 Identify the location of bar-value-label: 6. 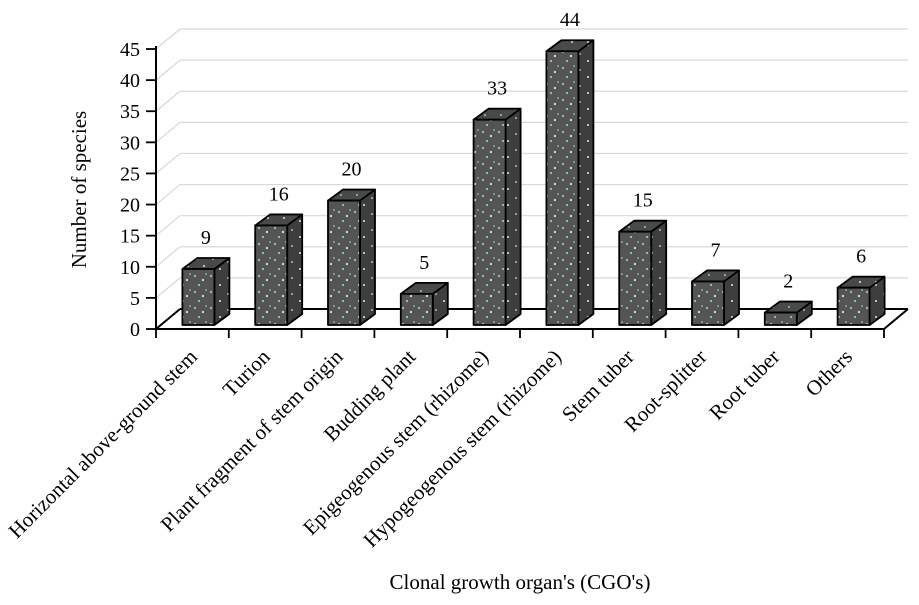
(861, 257).